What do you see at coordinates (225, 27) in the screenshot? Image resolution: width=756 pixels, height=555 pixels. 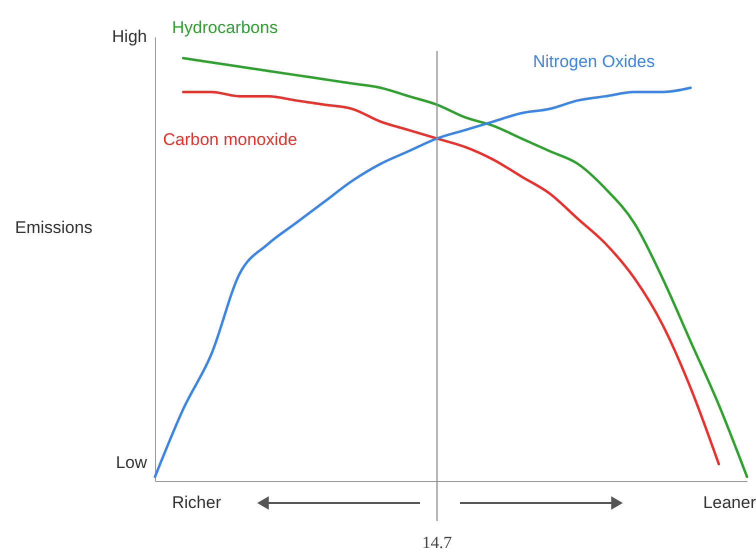 I see `series-label: Hydrocarbons` at bounding box center [225, 27].